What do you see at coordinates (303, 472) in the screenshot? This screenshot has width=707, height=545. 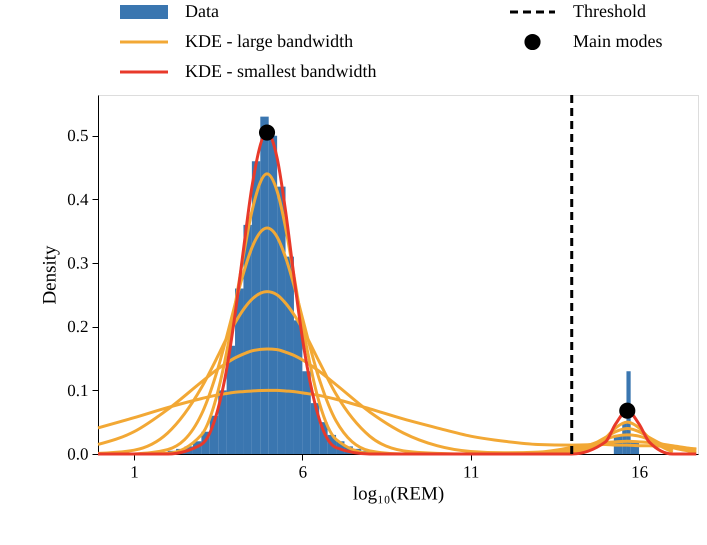 I see `x-tick-label: 6` at bounding box center [303, 472].